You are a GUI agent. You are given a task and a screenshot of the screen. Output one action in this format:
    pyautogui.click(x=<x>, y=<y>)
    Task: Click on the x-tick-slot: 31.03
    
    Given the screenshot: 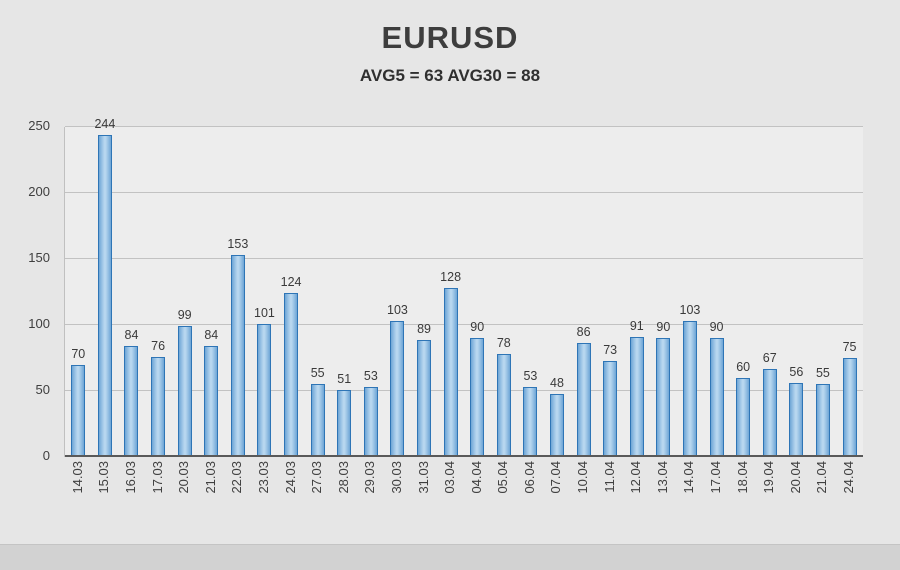 What is the action you would take?
    pyautogui.click(x=423, y=494)
    